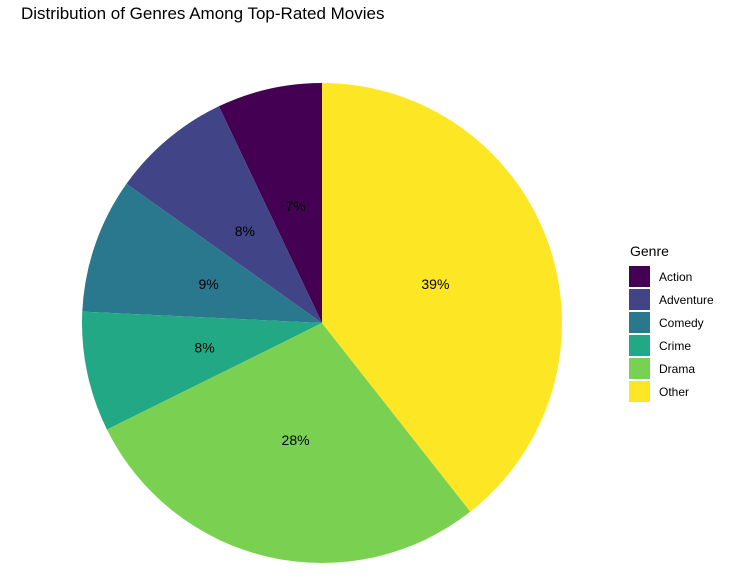  I want to click on legend-item-drama: Drama, so click(671, 368).